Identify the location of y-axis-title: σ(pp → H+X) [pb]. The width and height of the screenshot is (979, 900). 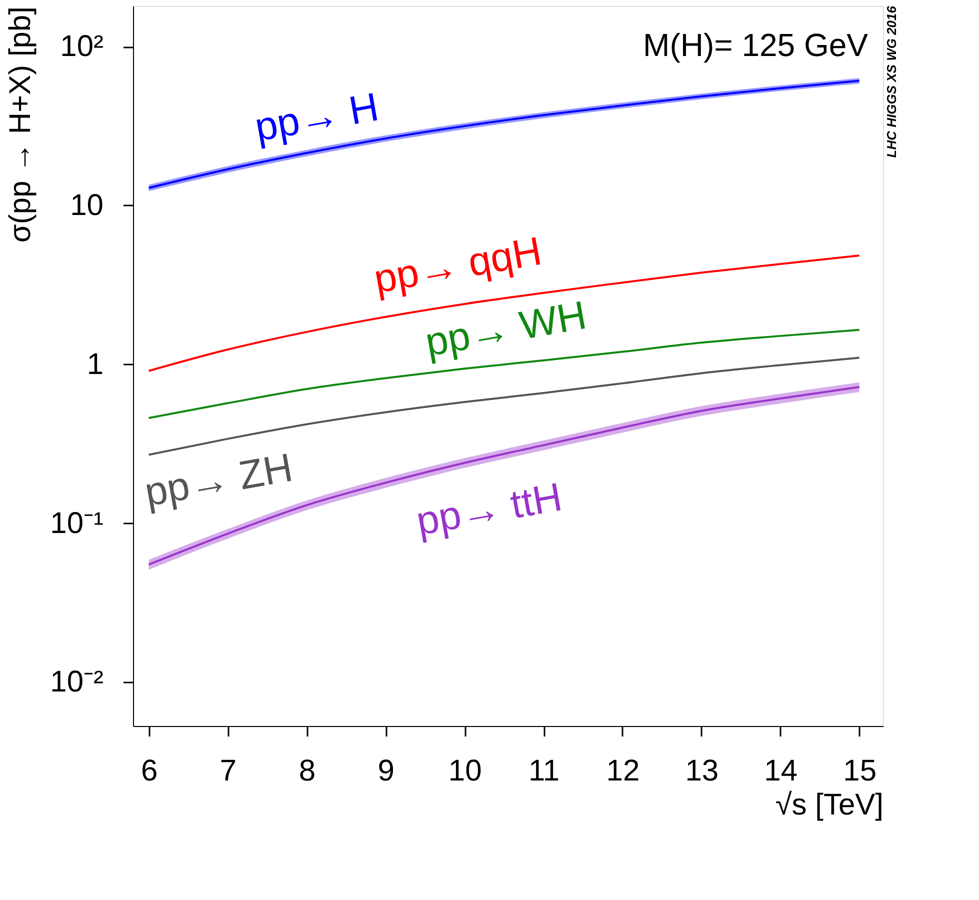
(21, 124).